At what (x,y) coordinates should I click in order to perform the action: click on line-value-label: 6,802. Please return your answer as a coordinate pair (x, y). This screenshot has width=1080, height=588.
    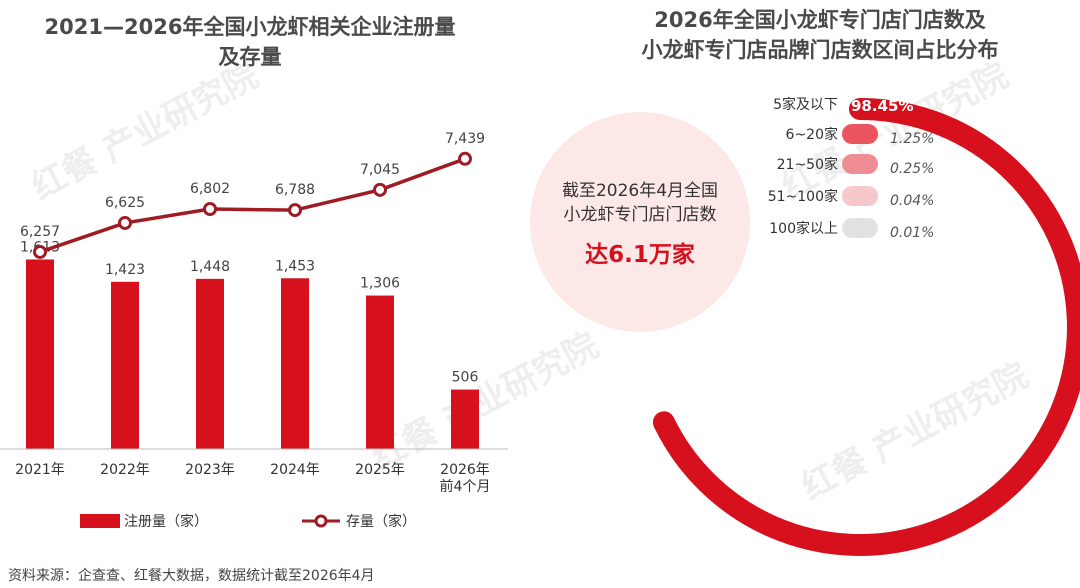
    Looking at the image, I should click on (210, 189).